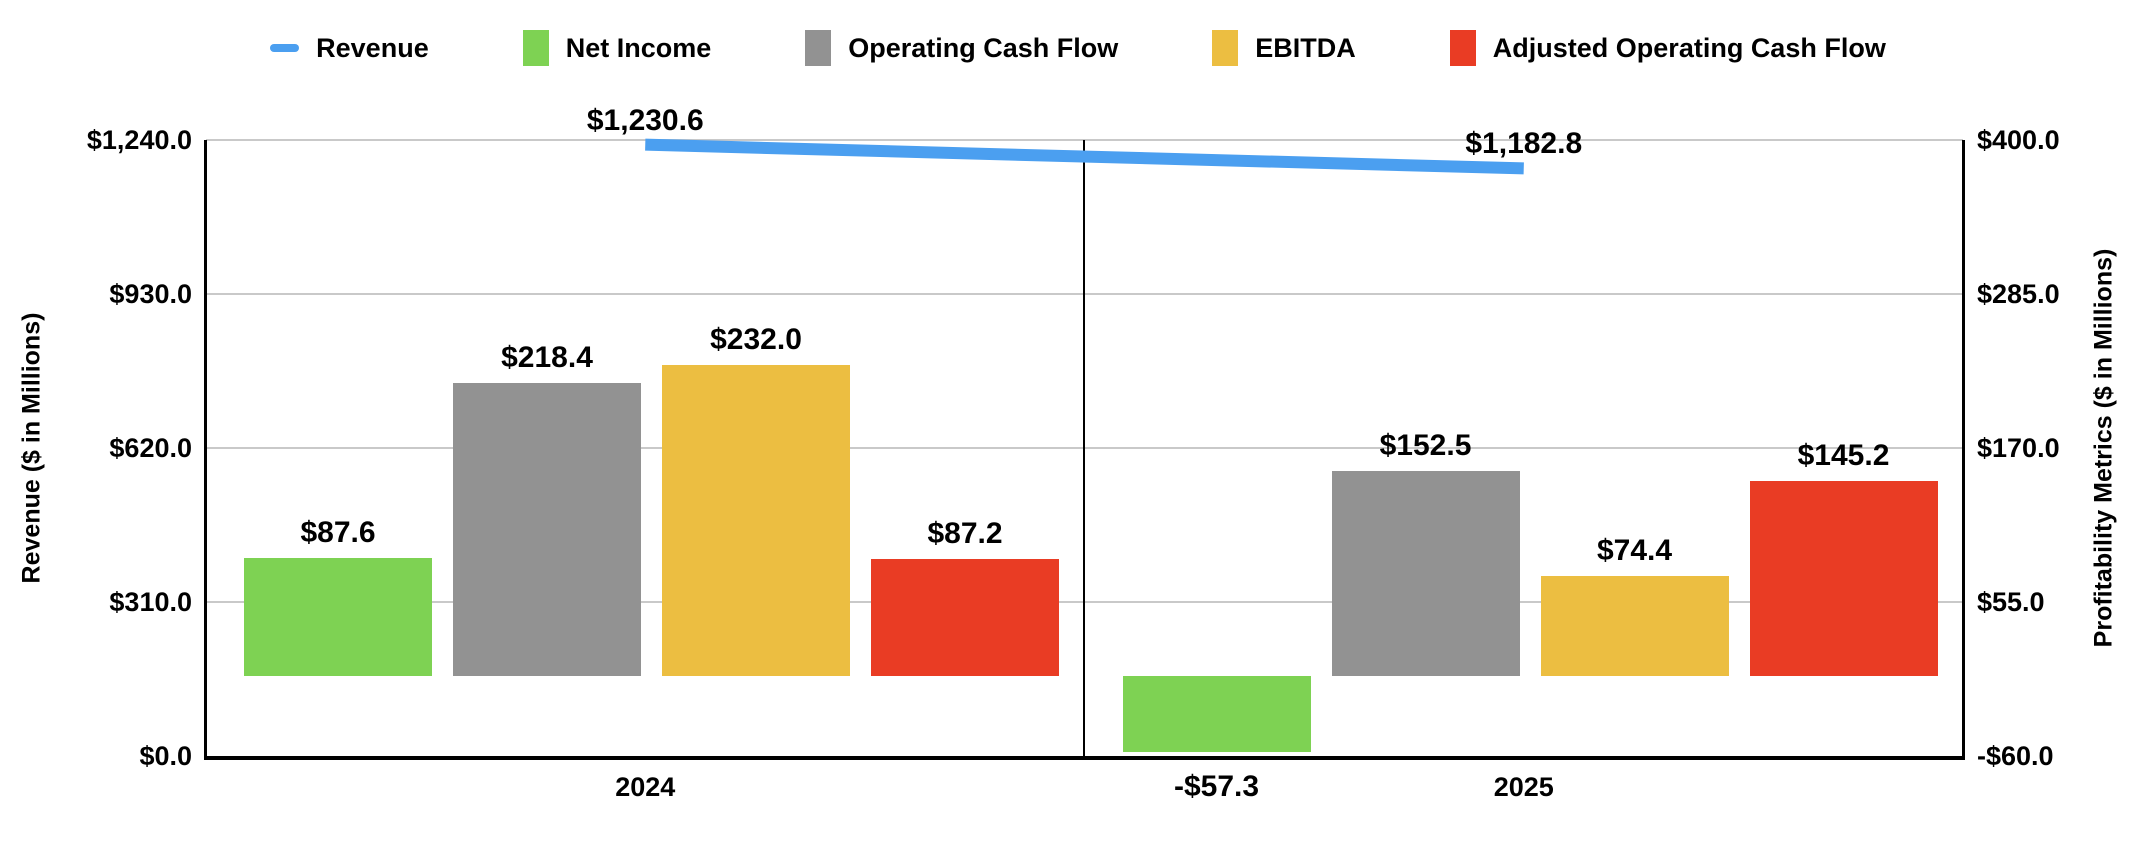  Describe the element at coordinates (1963, 448) in the screenshot. I see `right-axis-line` at that location.